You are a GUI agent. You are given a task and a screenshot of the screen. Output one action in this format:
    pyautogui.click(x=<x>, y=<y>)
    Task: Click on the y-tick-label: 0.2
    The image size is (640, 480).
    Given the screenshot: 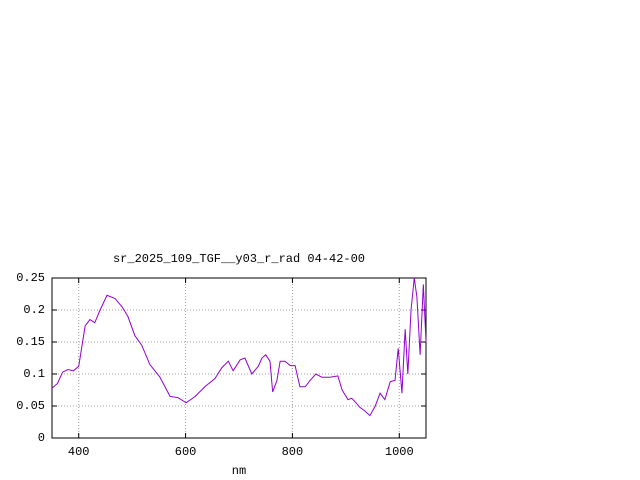 What is the action you would take?
    pyautogui.click(x=34, y=310)
    